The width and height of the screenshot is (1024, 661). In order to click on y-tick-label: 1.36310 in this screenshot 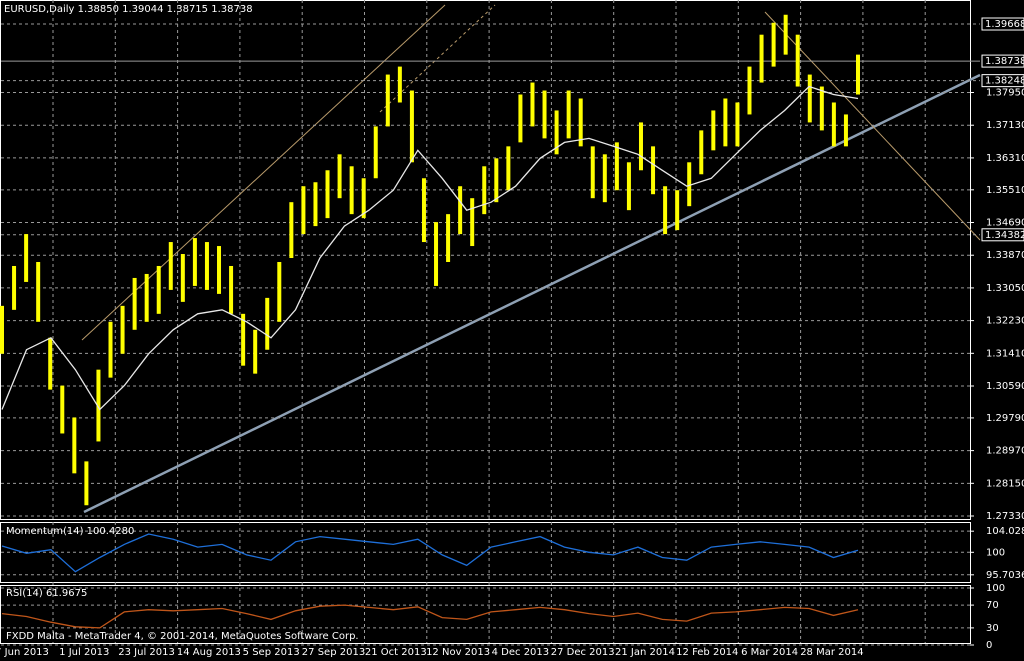, I will do `click(1005, 158)`.